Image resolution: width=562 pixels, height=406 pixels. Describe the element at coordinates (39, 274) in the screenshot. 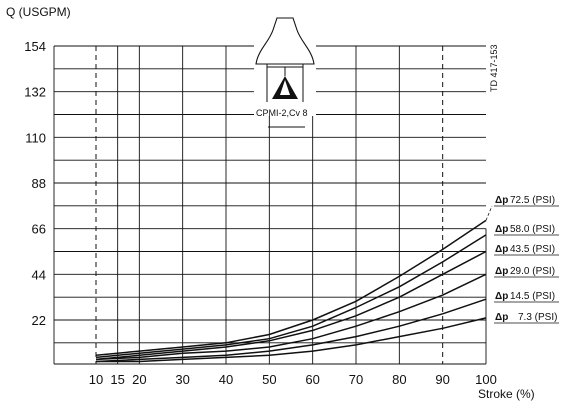

I see `y-tick-label: 44` at that location.